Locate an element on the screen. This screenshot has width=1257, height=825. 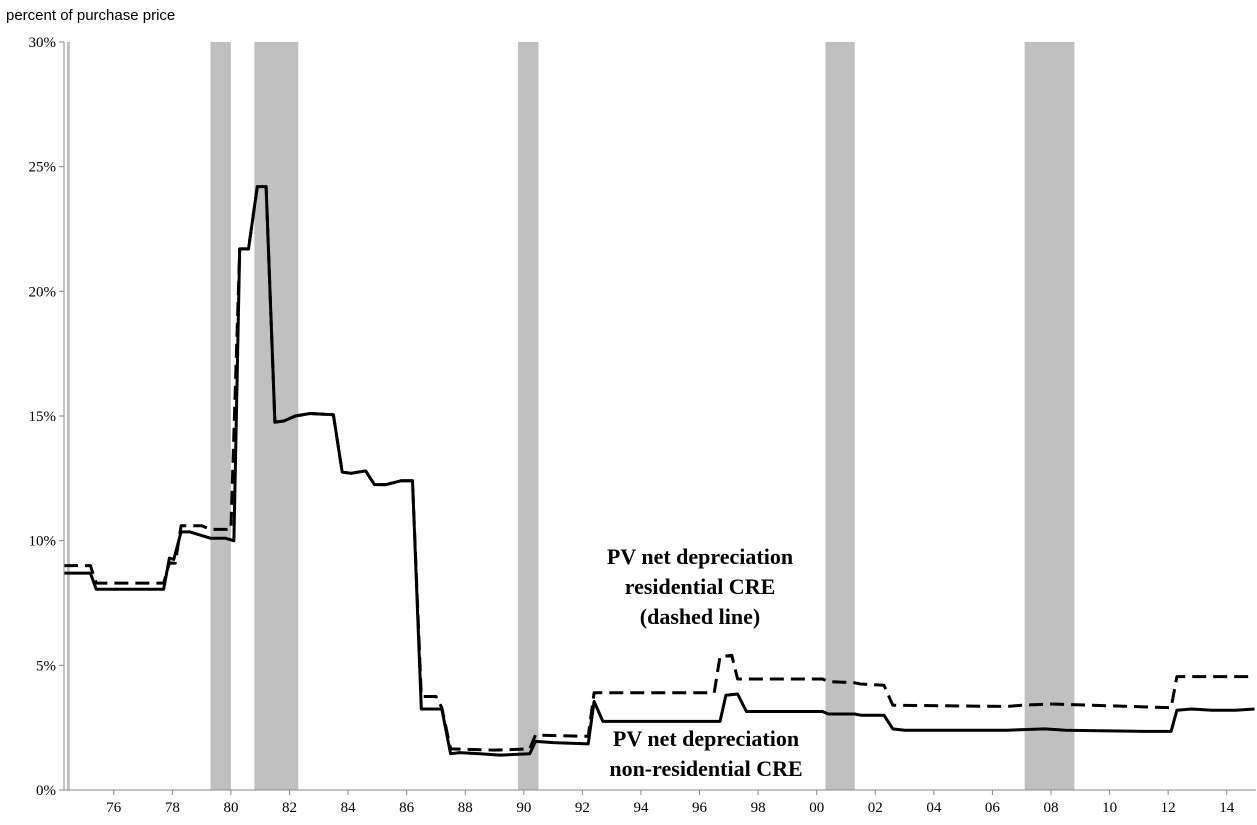
x-tick-label: 96 is located at coordinates (700, 808).